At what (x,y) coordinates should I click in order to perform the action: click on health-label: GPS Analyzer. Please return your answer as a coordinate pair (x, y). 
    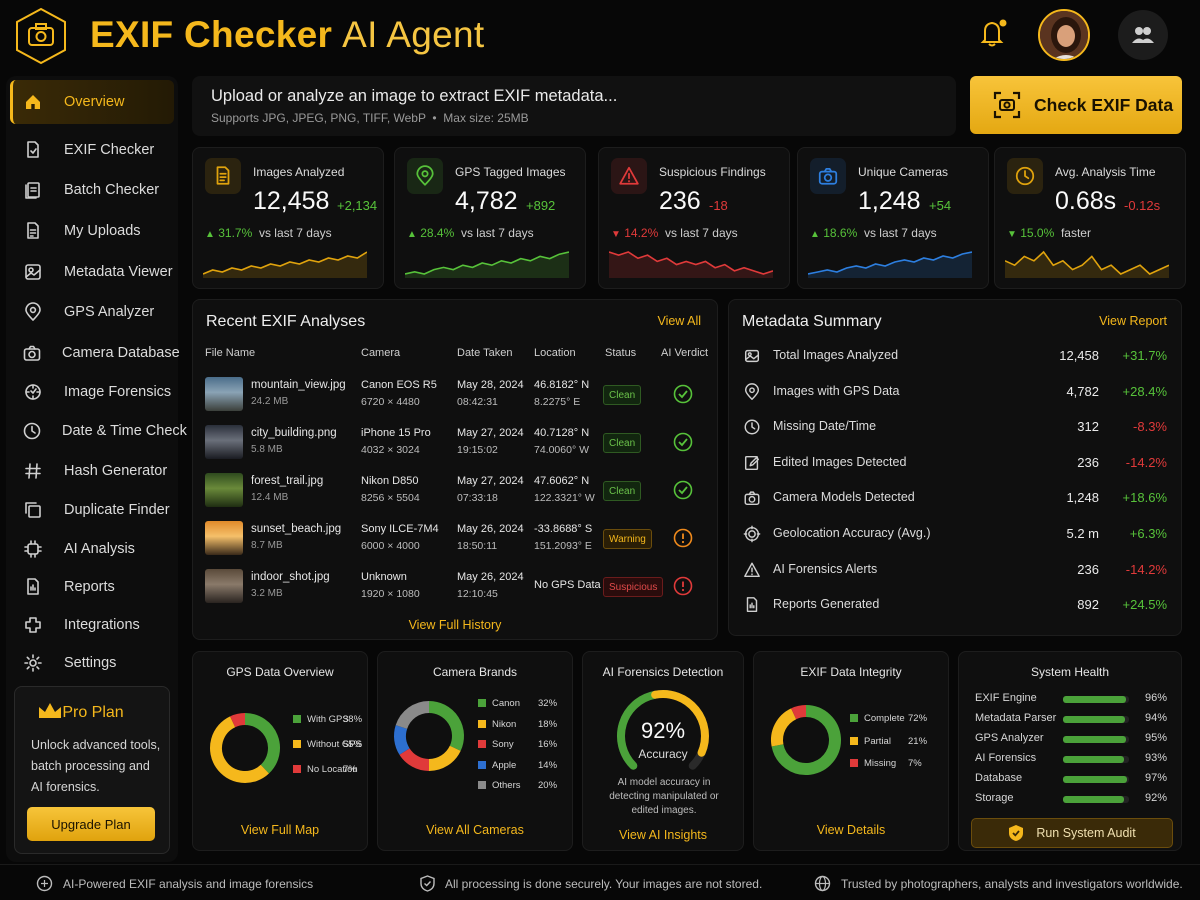
    Looking at the image, I should click on (1009, 738).